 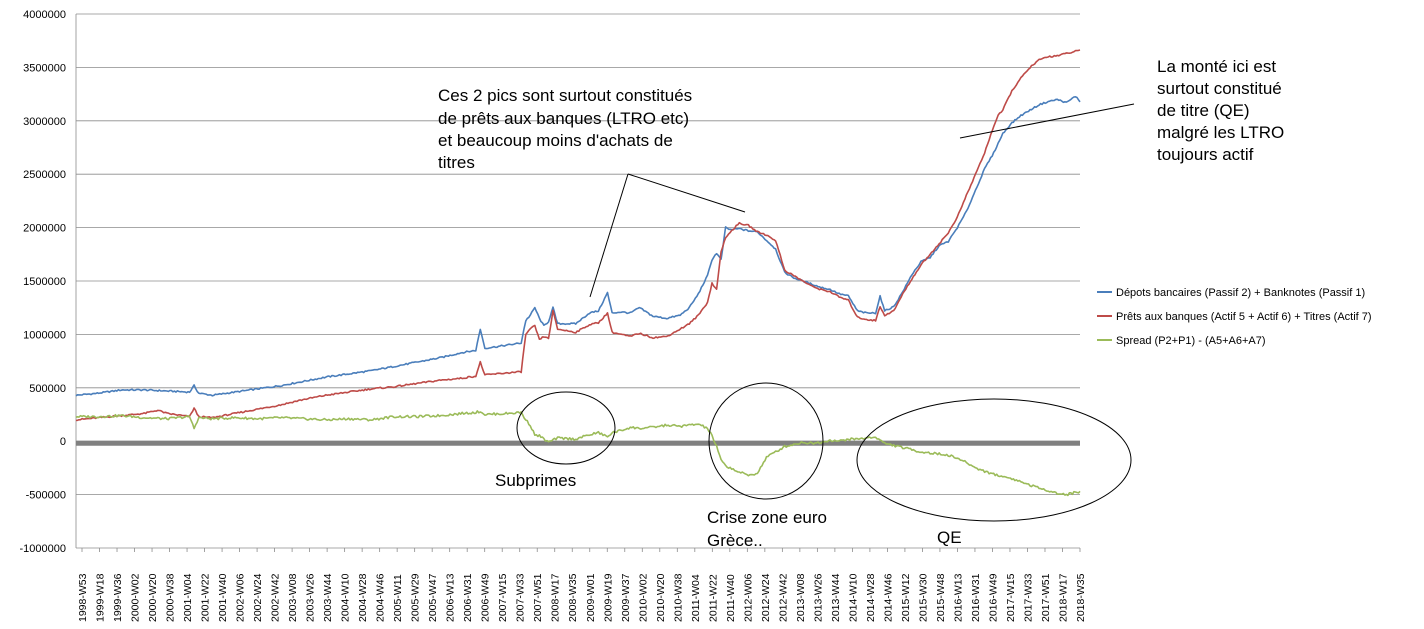 I want to click on qe-note-line-3: de titre (QE), so click(x=1203, y=110).